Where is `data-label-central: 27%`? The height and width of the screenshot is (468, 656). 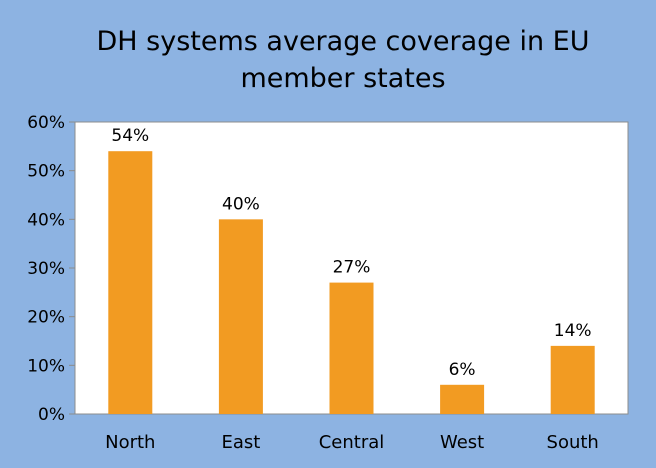 data-label-central: 27% is located at coordinates (352, 268).